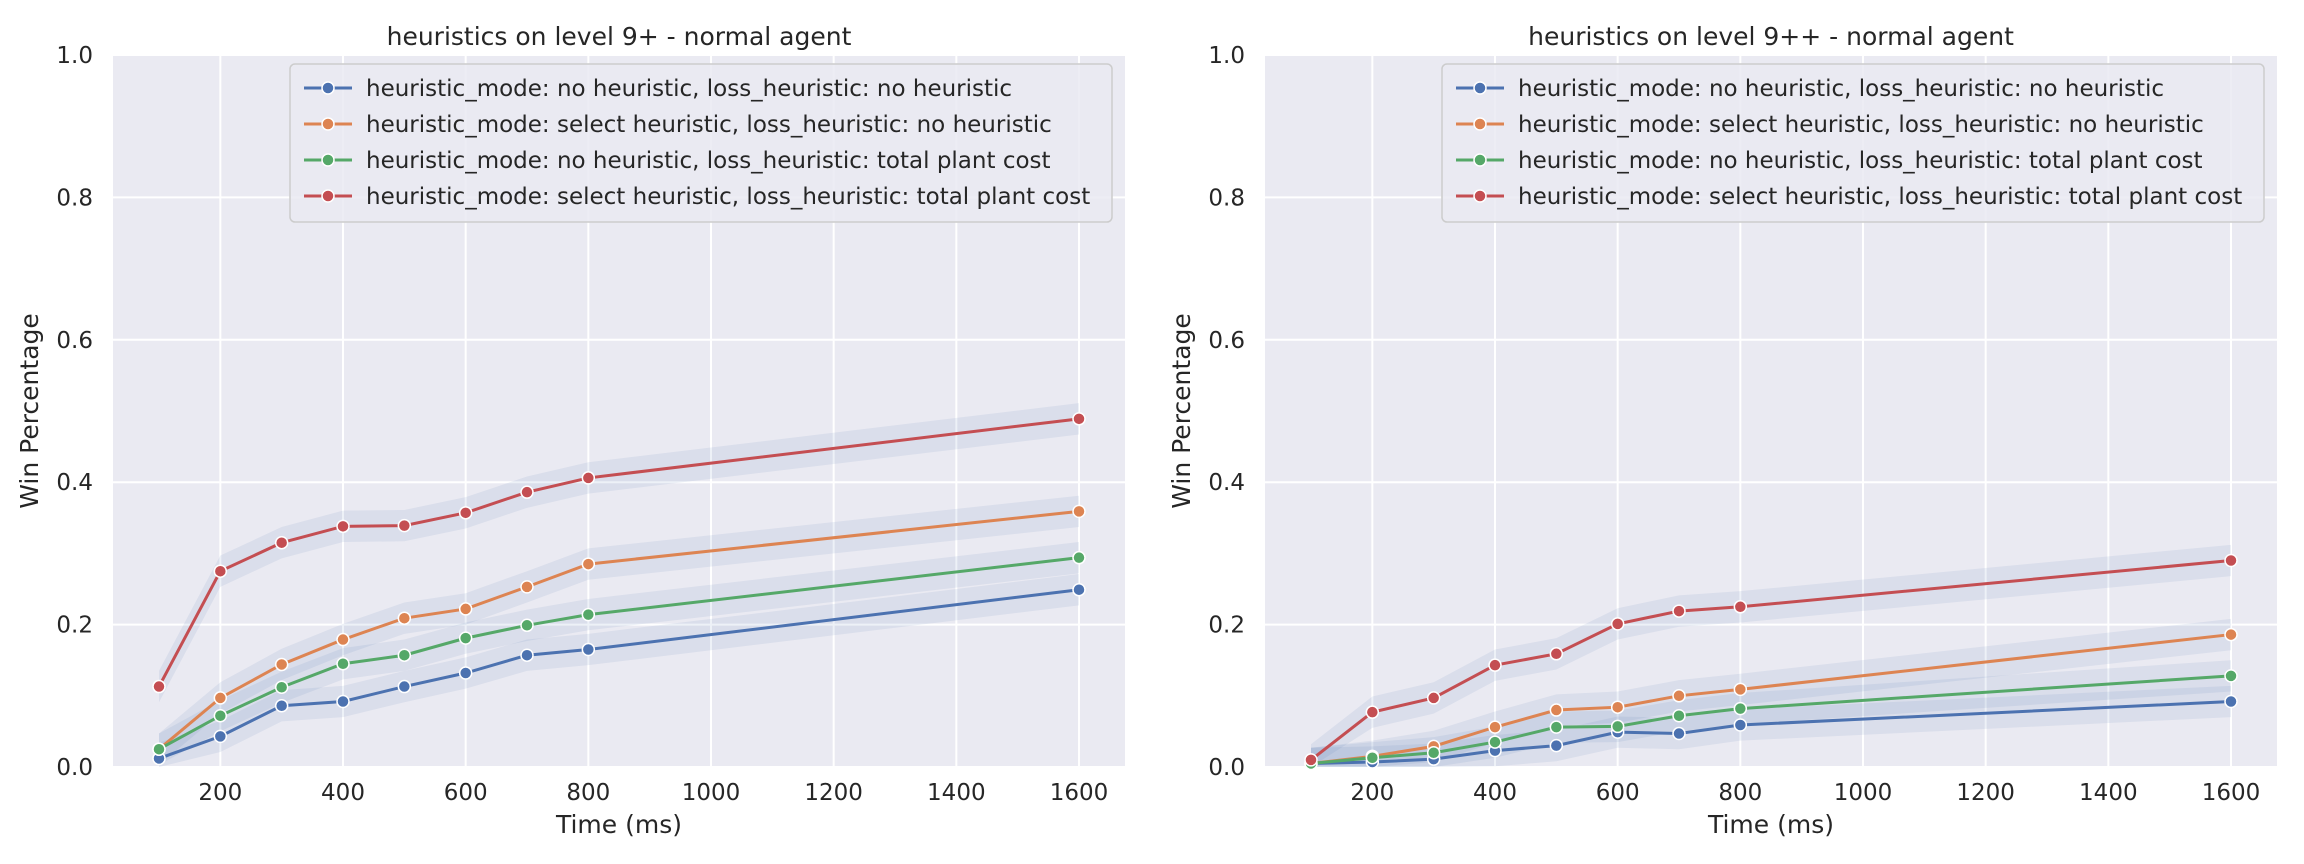 This screenshot has height=864, width=2304. Describe the element at coordinates (1226, 768) in the screenshot. I see `y-tick-label: 0.0` at that location.